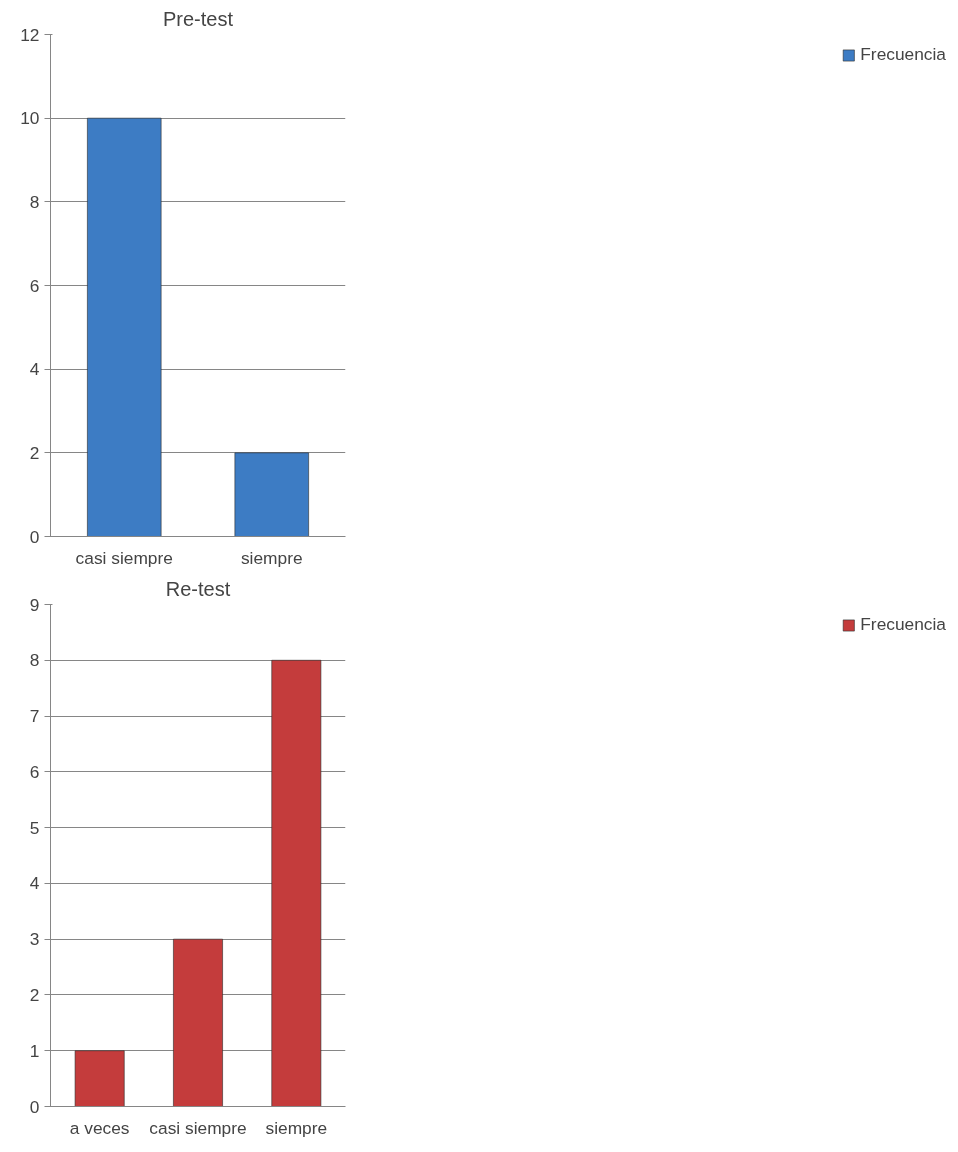 The image size is (958, 1152). I want to click on y-tick-label: 9, so click(34, 604).